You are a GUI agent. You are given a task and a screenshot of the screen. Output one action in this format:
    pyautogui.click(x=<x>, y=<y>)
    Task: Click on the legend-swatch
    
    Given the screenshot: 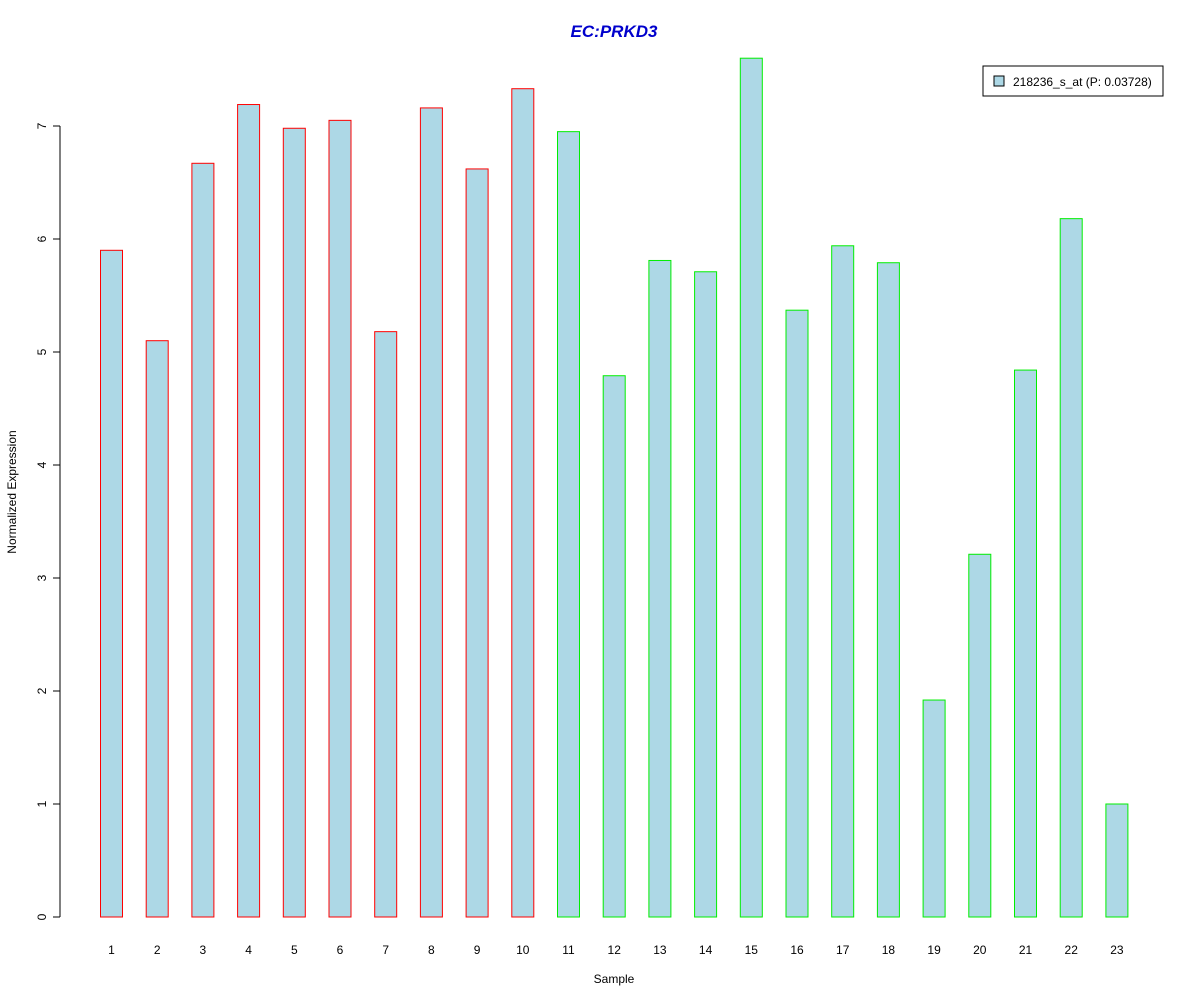 What is the action you would take?
    pyautogui.click(x=999, y=81)
    